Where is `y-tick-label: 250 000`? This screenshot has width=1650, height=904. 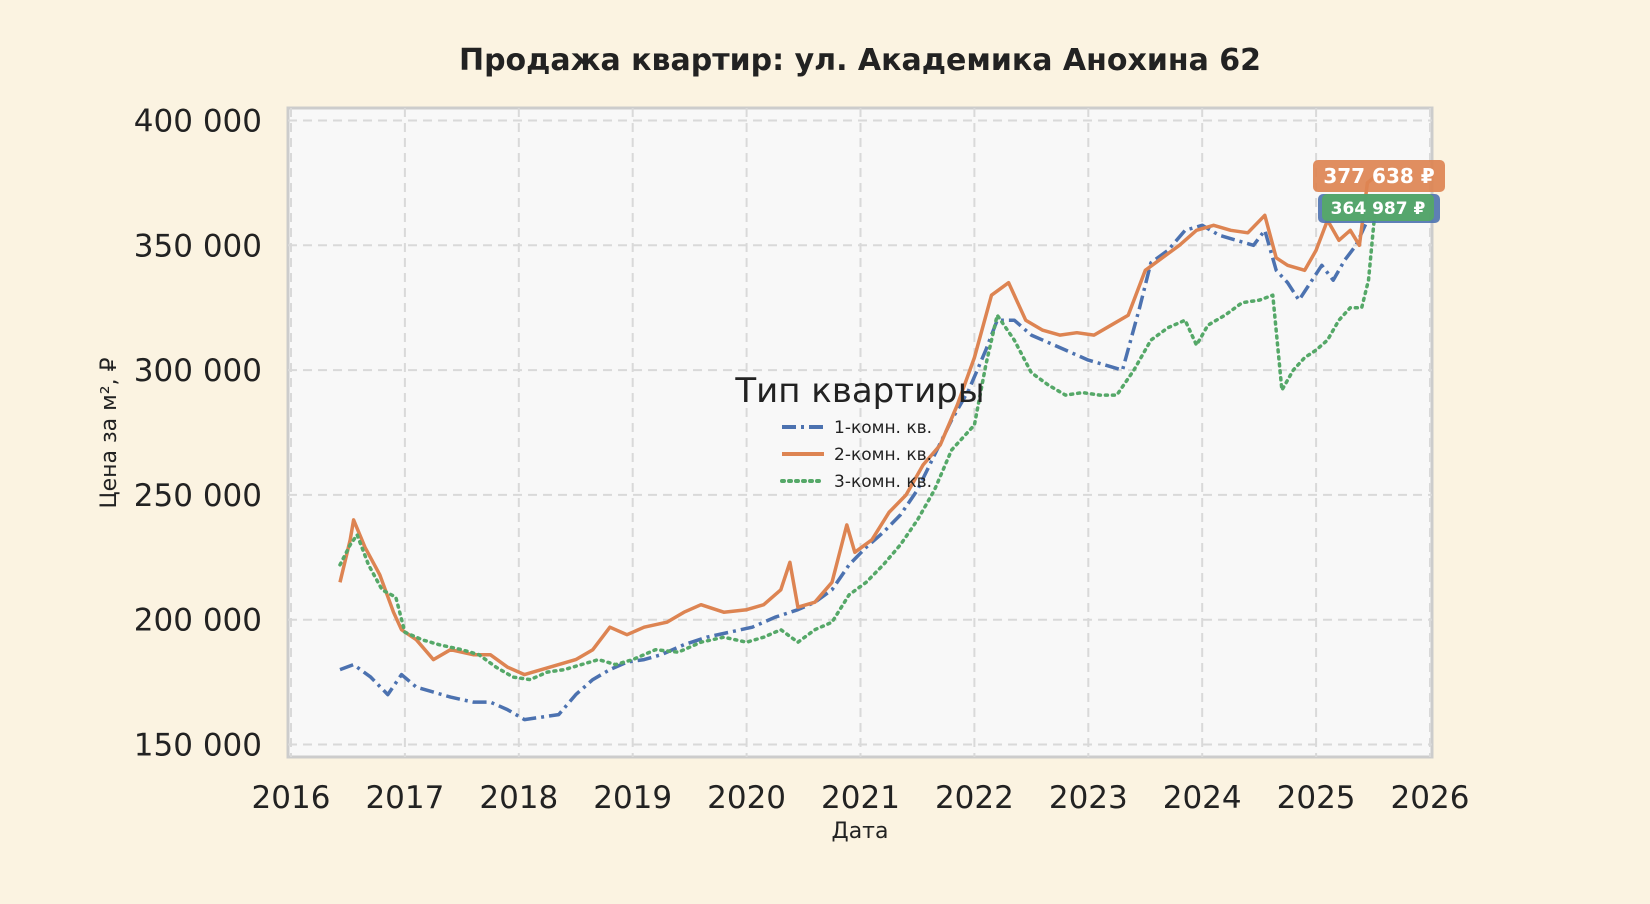 y-tick-label: 250 000 is located at coordinates (198, 496).